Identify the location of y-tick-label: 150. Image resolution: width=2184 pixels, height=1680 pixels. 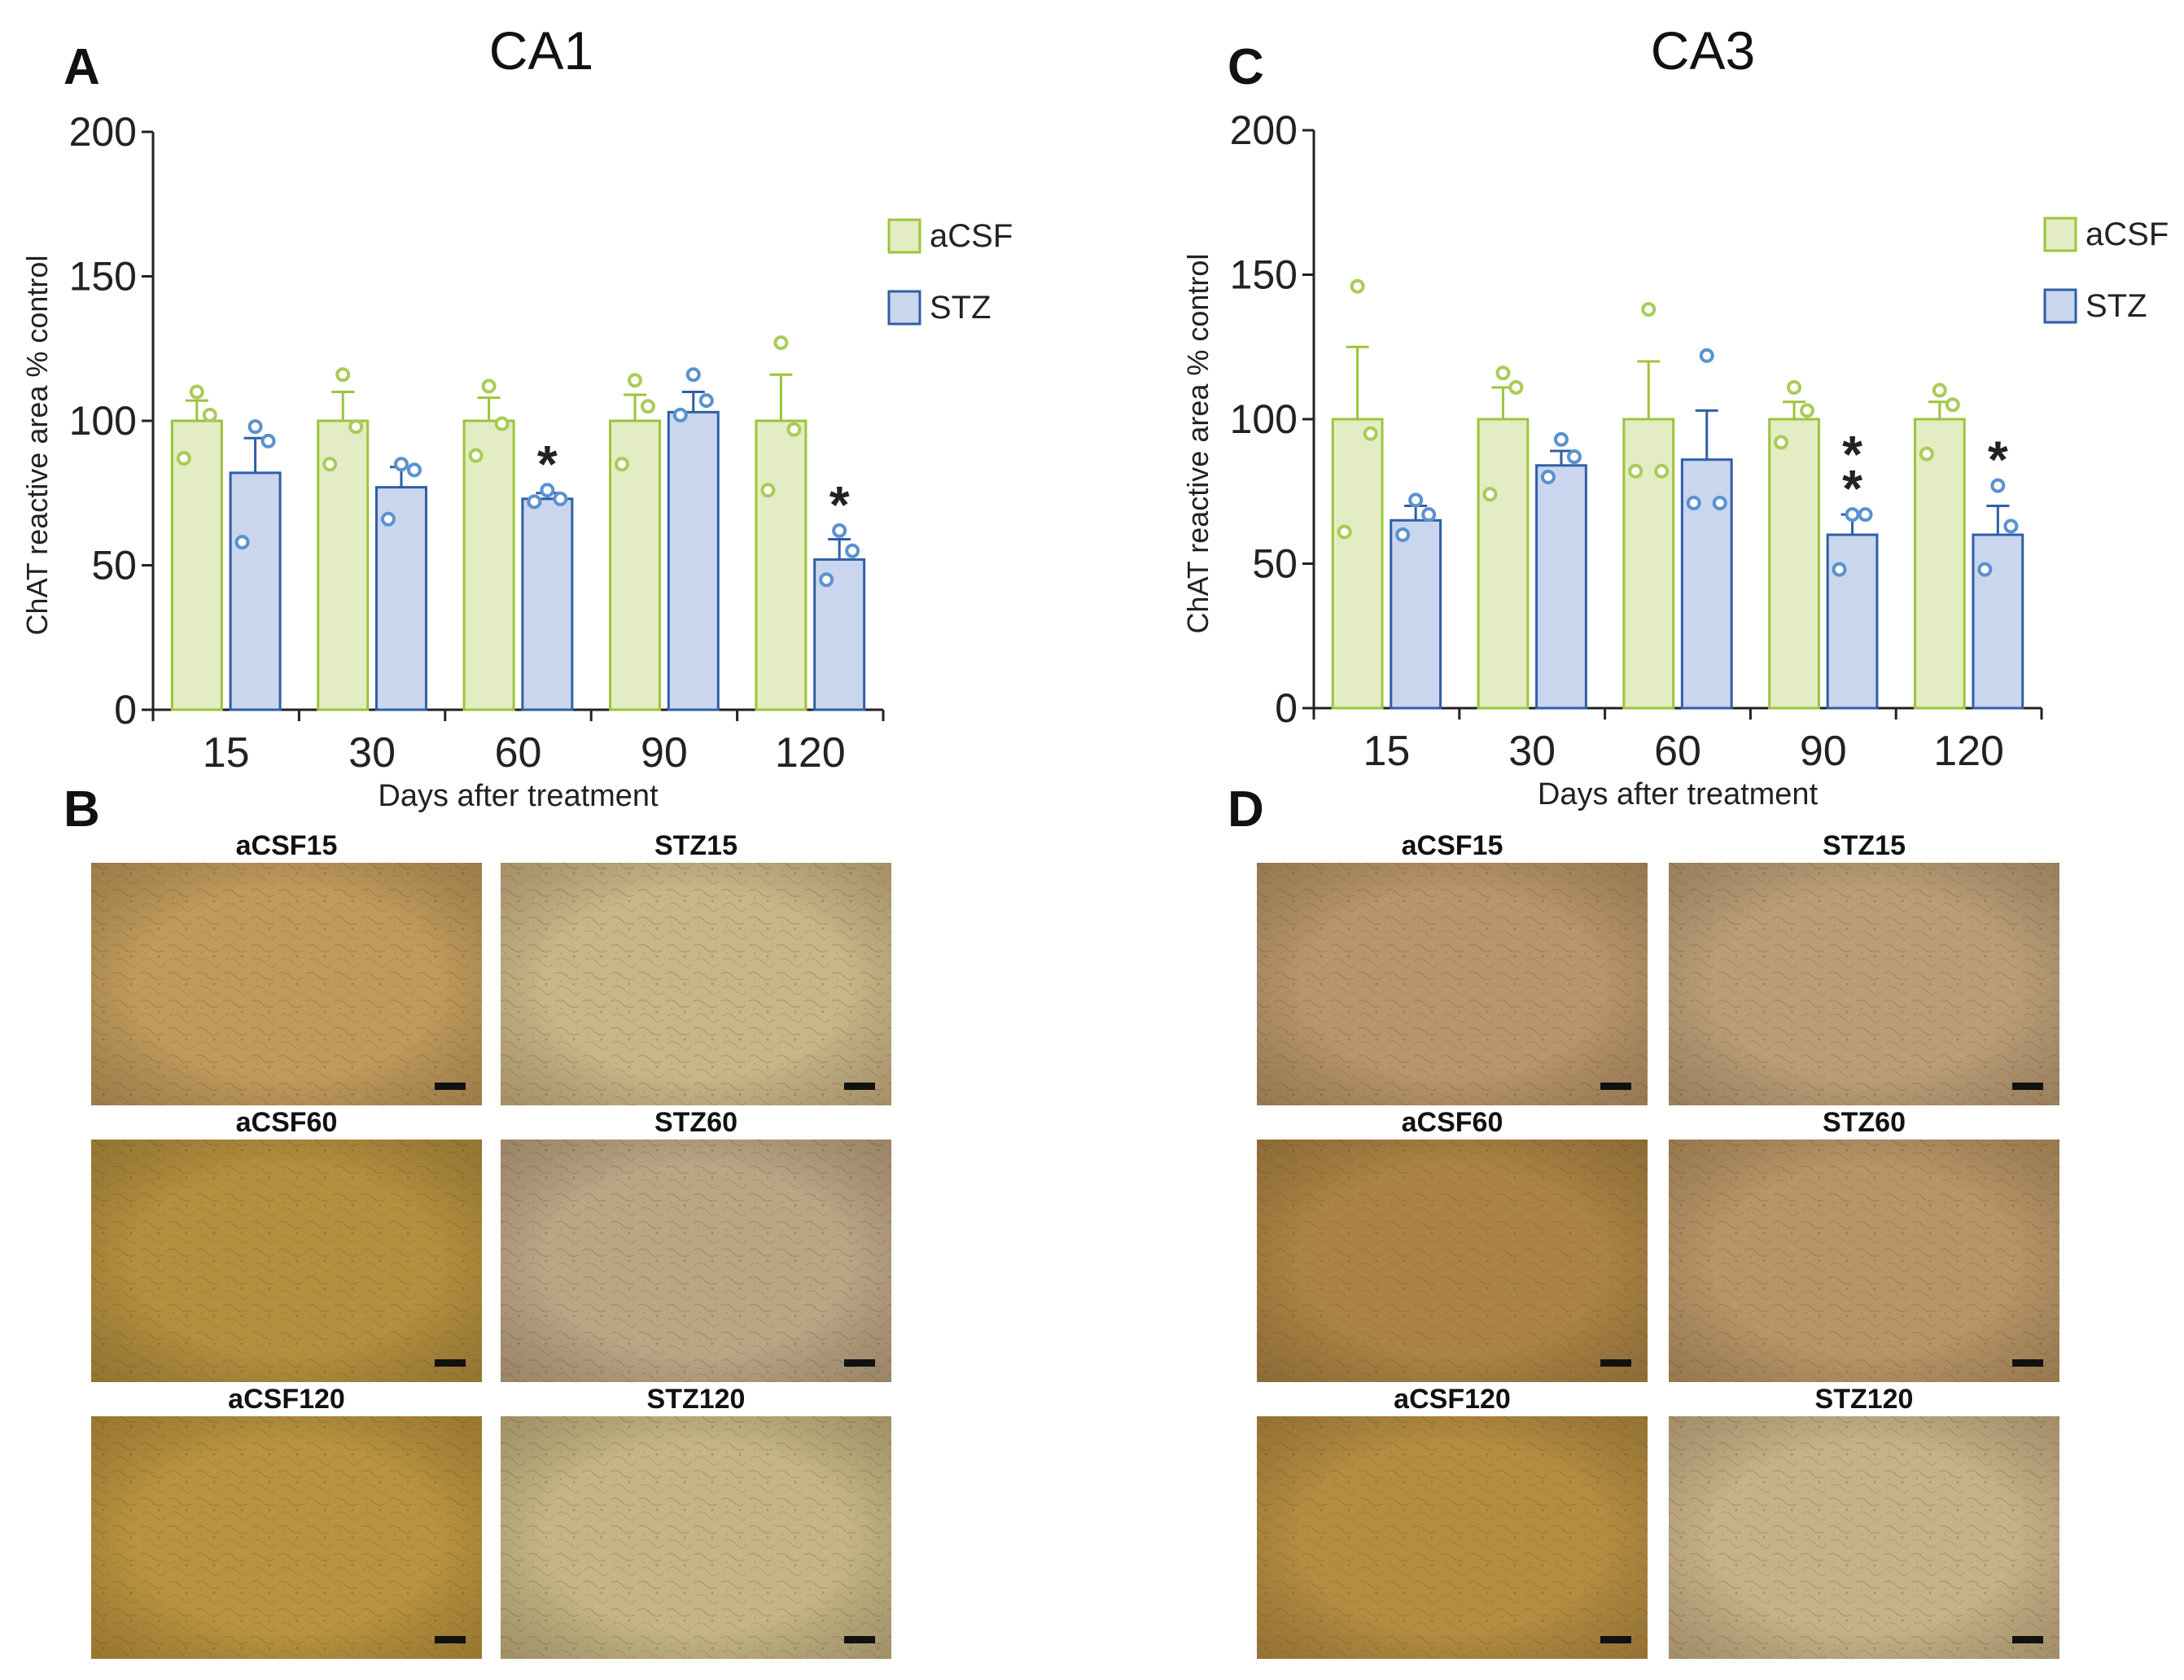
(103, 277).